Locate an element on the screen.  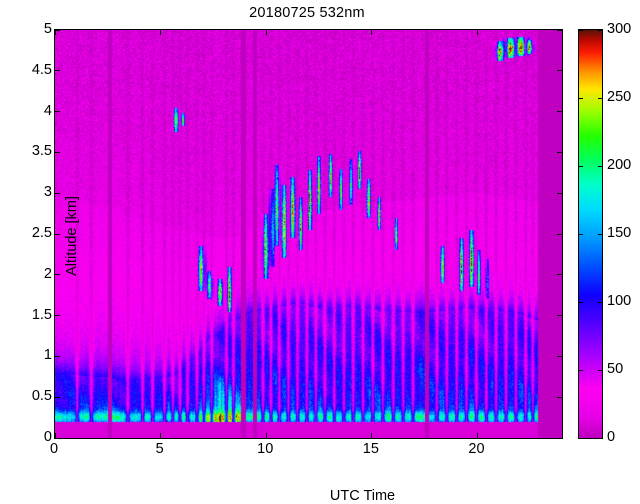
y-axis-tick-label: 1 is located at coordinates (47, 355).